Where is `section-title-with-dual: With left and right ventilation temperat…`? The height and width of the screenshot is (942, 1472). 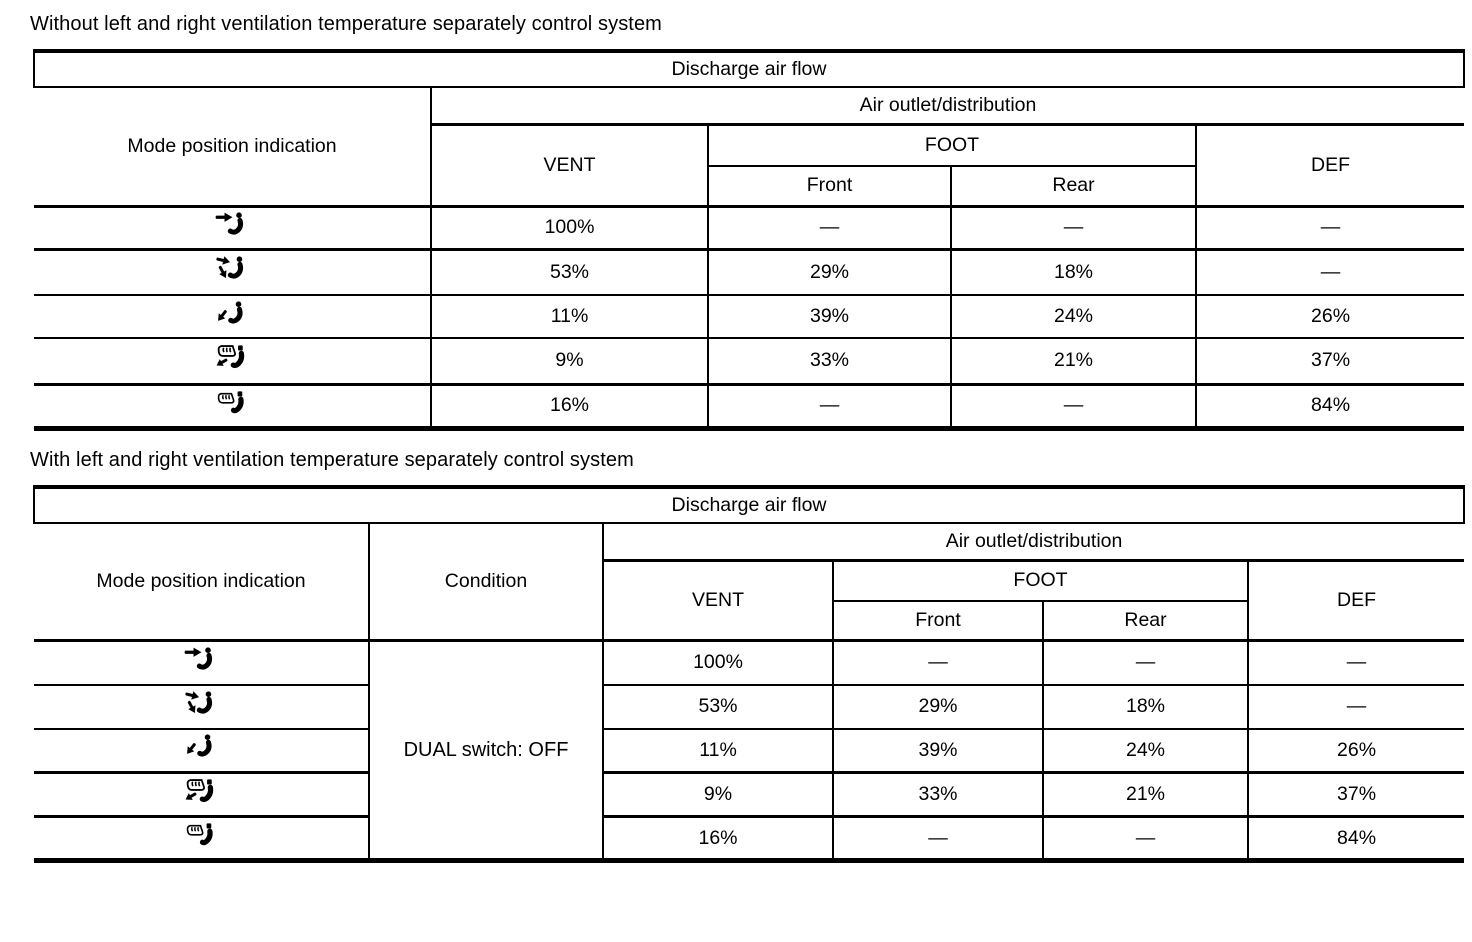 section-title-with-dual: With left and right ventilation temperat… is located at coordinates (332, 459).